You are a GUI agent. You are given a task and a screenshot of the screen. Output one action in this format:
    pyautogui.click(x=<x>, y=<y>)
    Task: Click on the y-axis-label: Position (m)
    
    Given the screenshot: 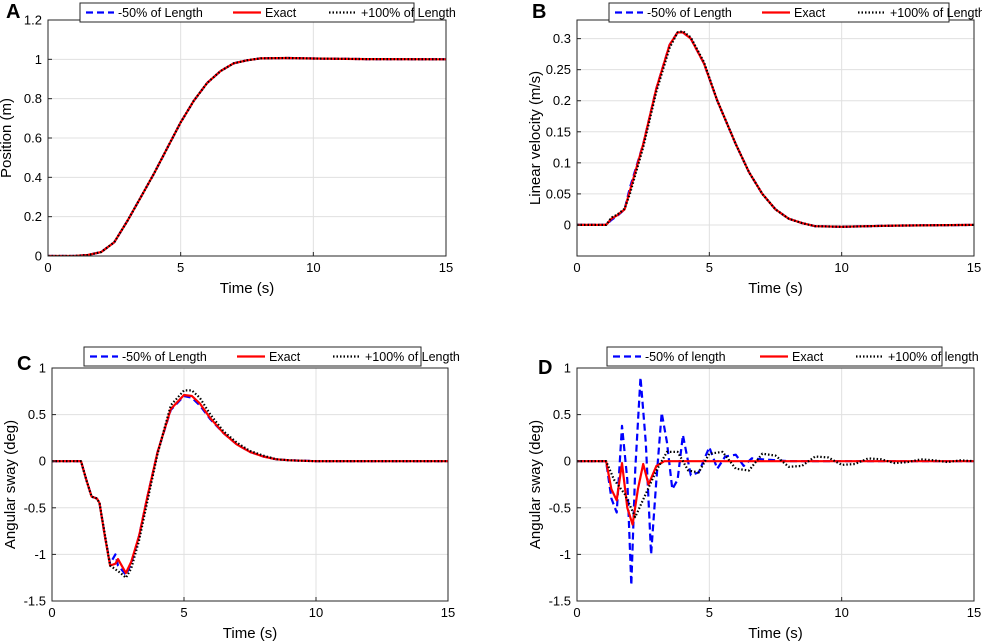 What is the action you would take?
    pyautogui.click(x=7, y=138)
    